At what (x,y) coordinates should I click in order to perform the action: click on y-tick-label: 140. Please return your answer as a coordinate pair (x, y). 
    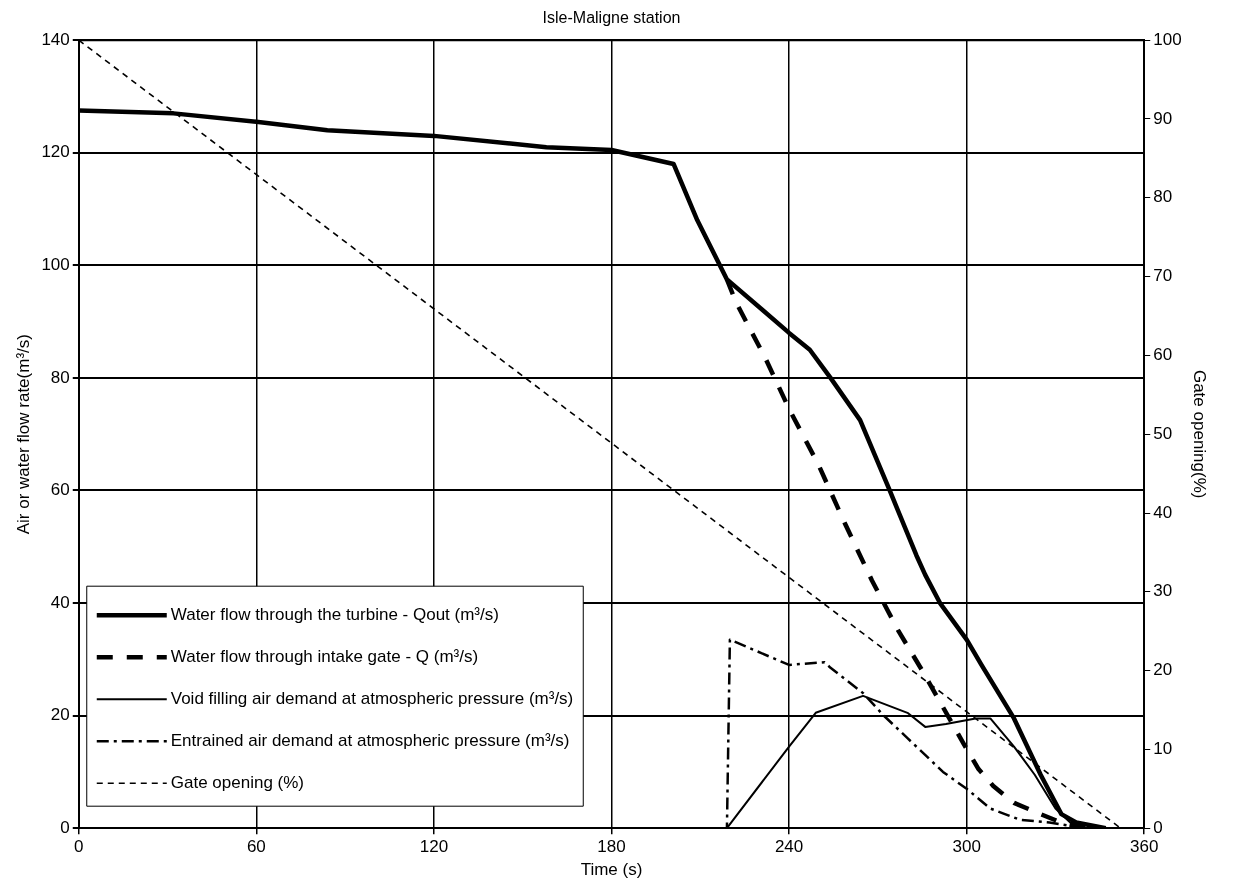
    Looking at the image, I should click on (55, 39).